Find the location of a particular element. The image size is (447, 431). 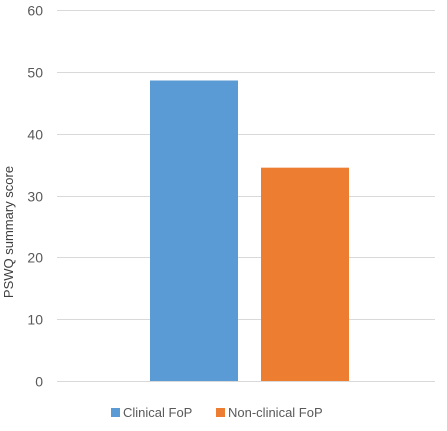

bar-clinical-fop is located at coordinates (194, 231).